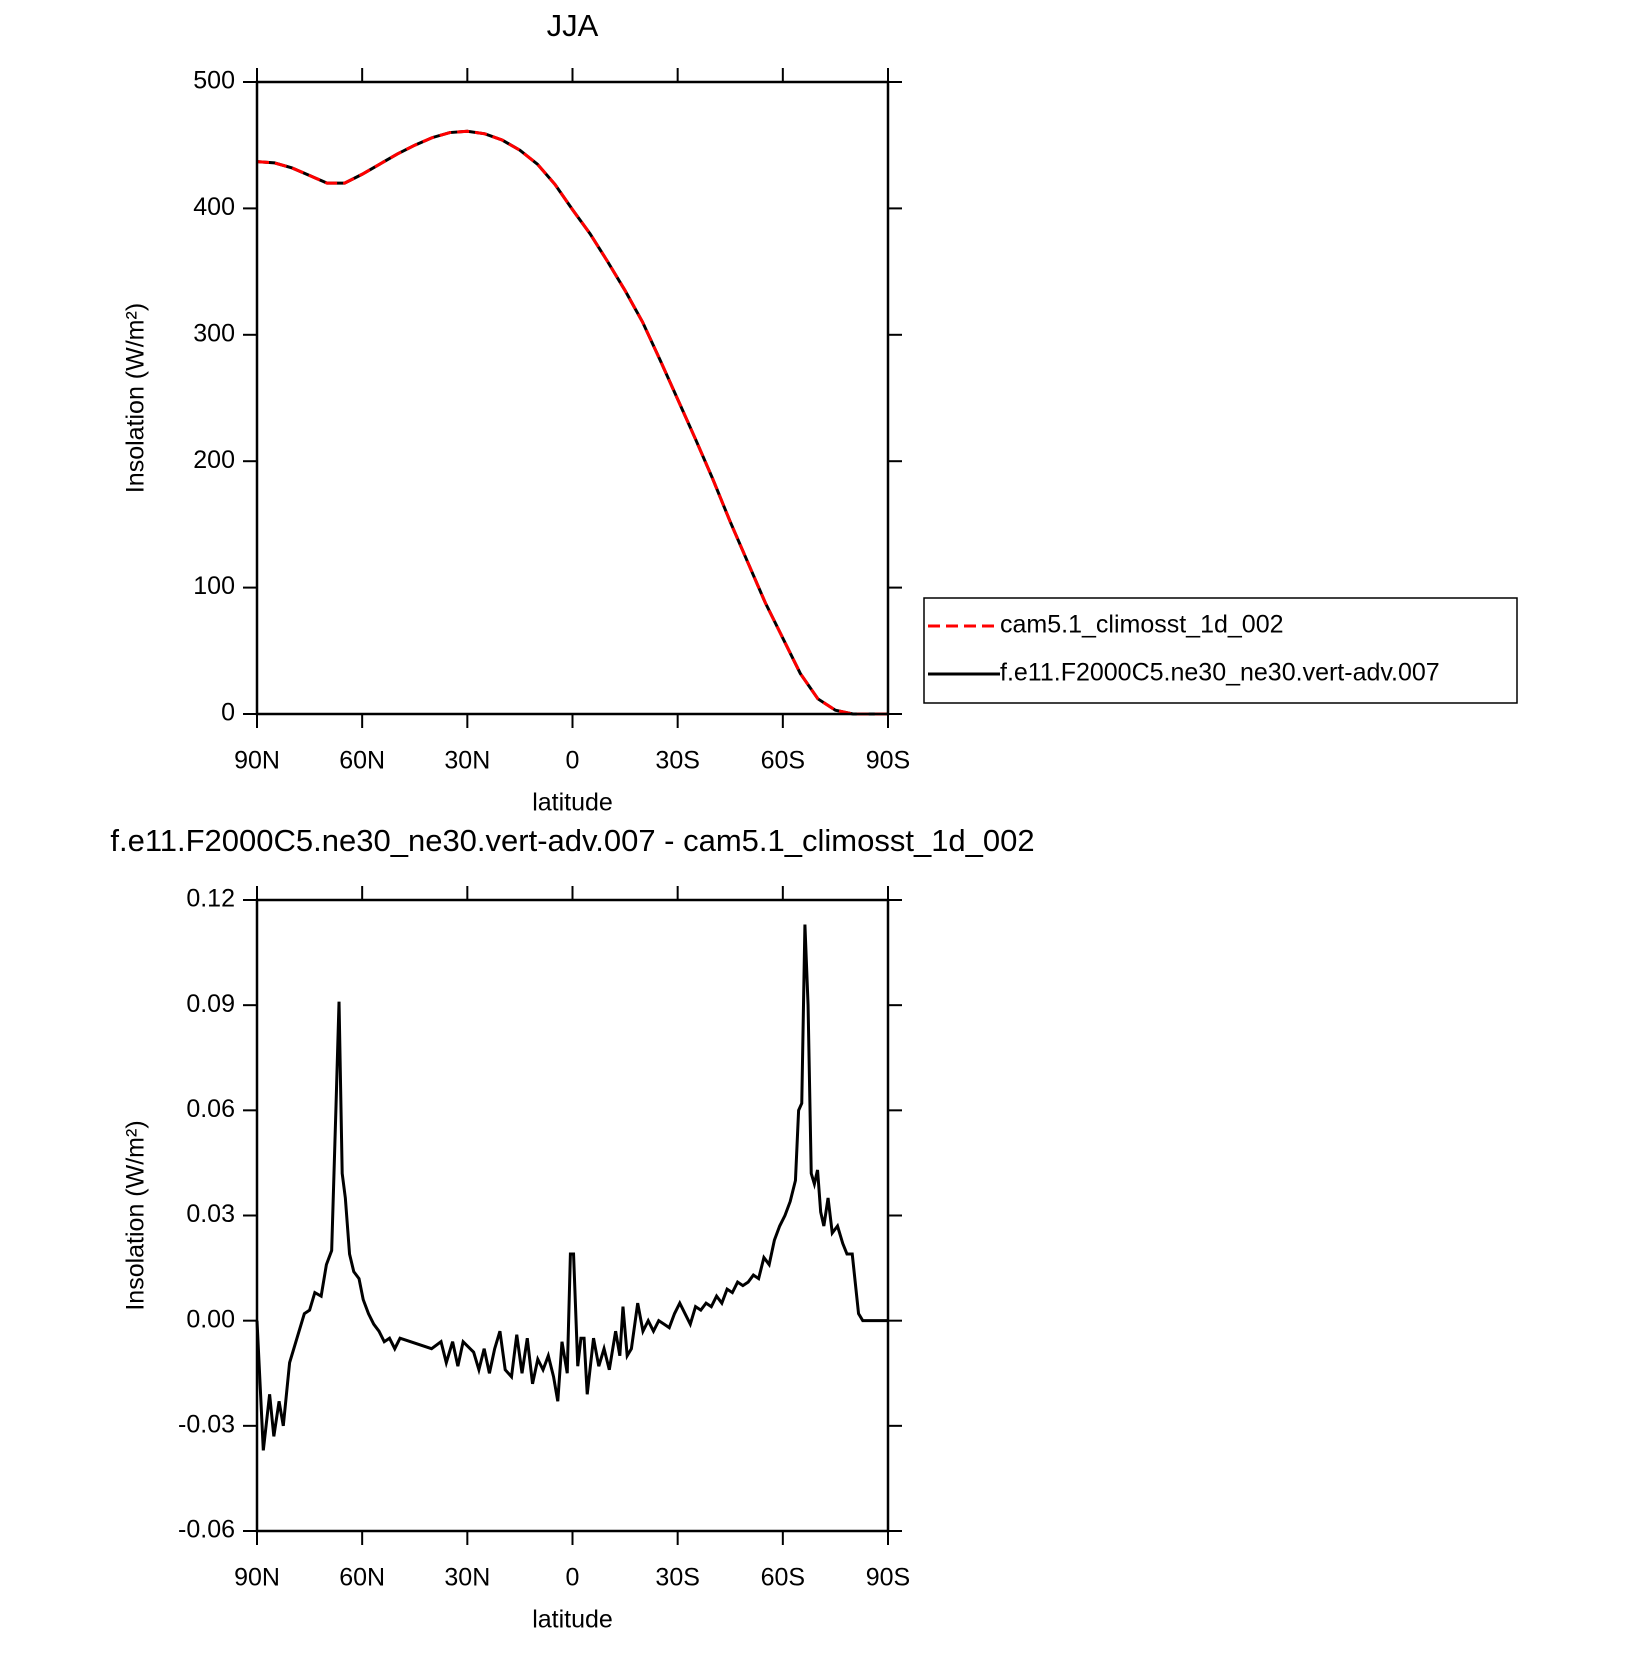 This screenshot has height=1663, width=1638. What do you see at coordinates (206, 1424) in the screenshot?
I see `y-tick-label: -0.03` at bounding box center [206, 1424].